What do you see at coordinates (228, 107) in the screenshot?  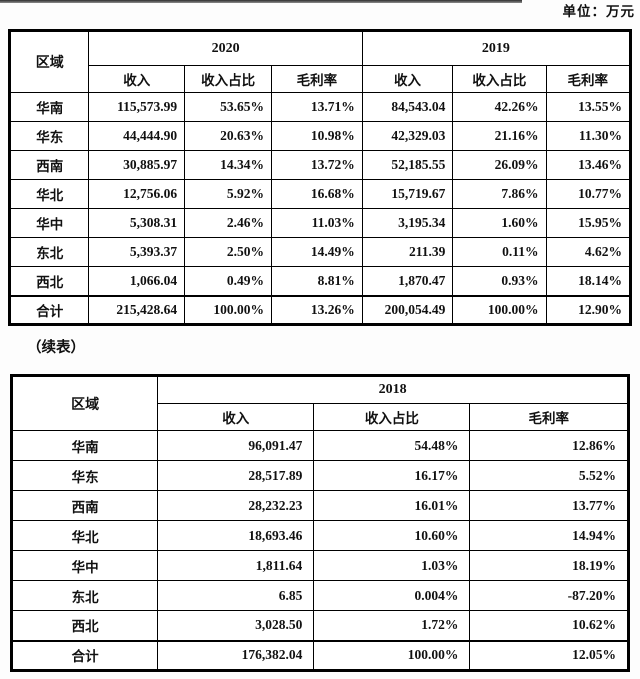 I see `value-cell: 53.65%` at bounding box center [228, 107].